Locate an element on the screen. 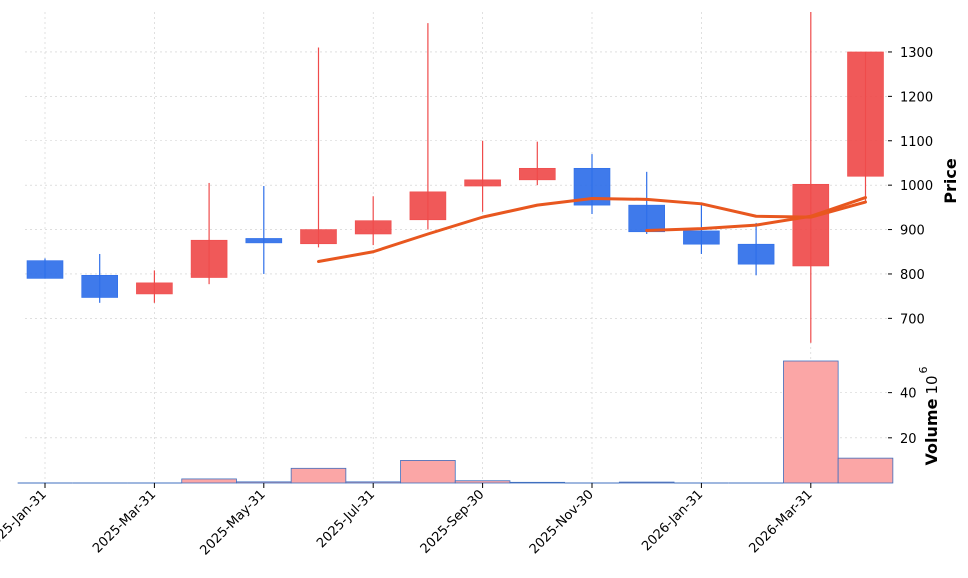  price-tick-label: 1200 is located at coordinates (916, 97).